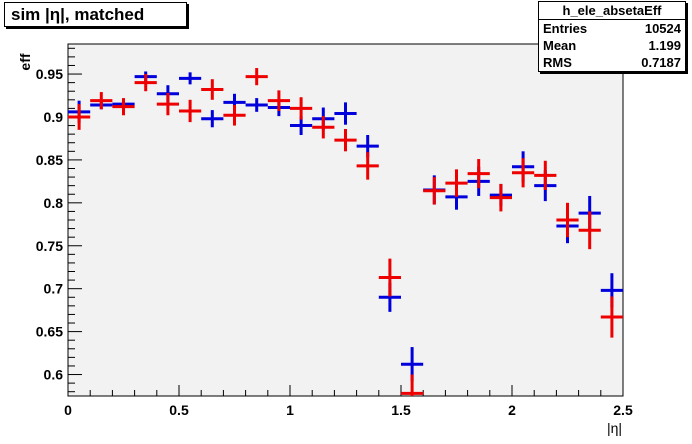 The height and width of the screenshot is (444, 692). What do you see at coordinates (49, 160) in the screenshot?
I see `y-tick-label: 0.85` at bounding box center [49, 160].